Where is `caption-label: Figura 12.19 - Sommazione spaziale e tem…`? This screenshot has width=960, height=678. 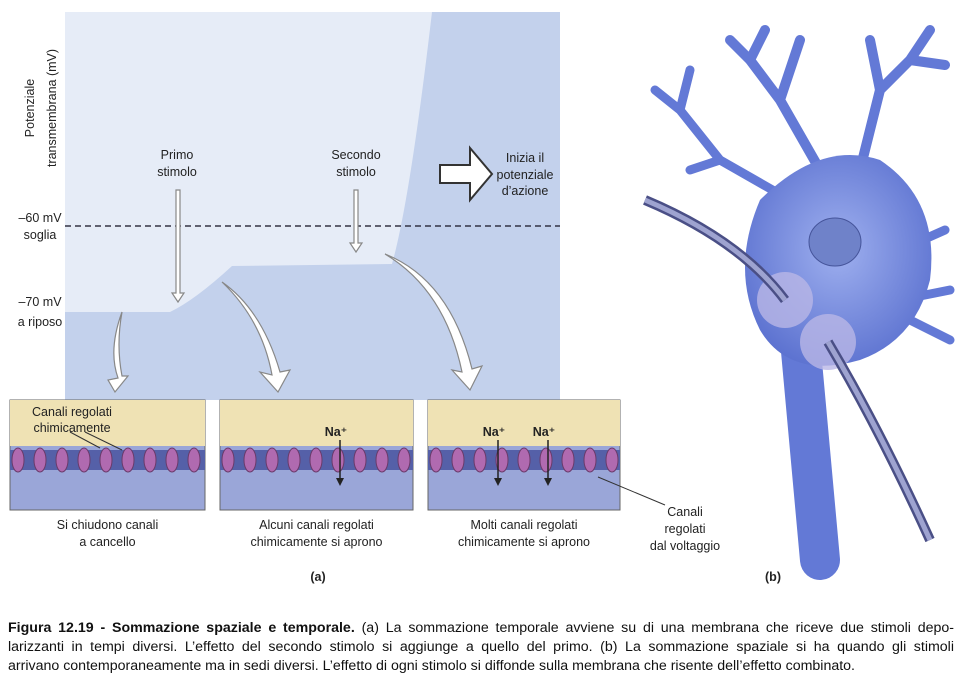 caption-label: Figura 12.19 - Sommazione spaziale e tem… is located at coordinates (181, 628).